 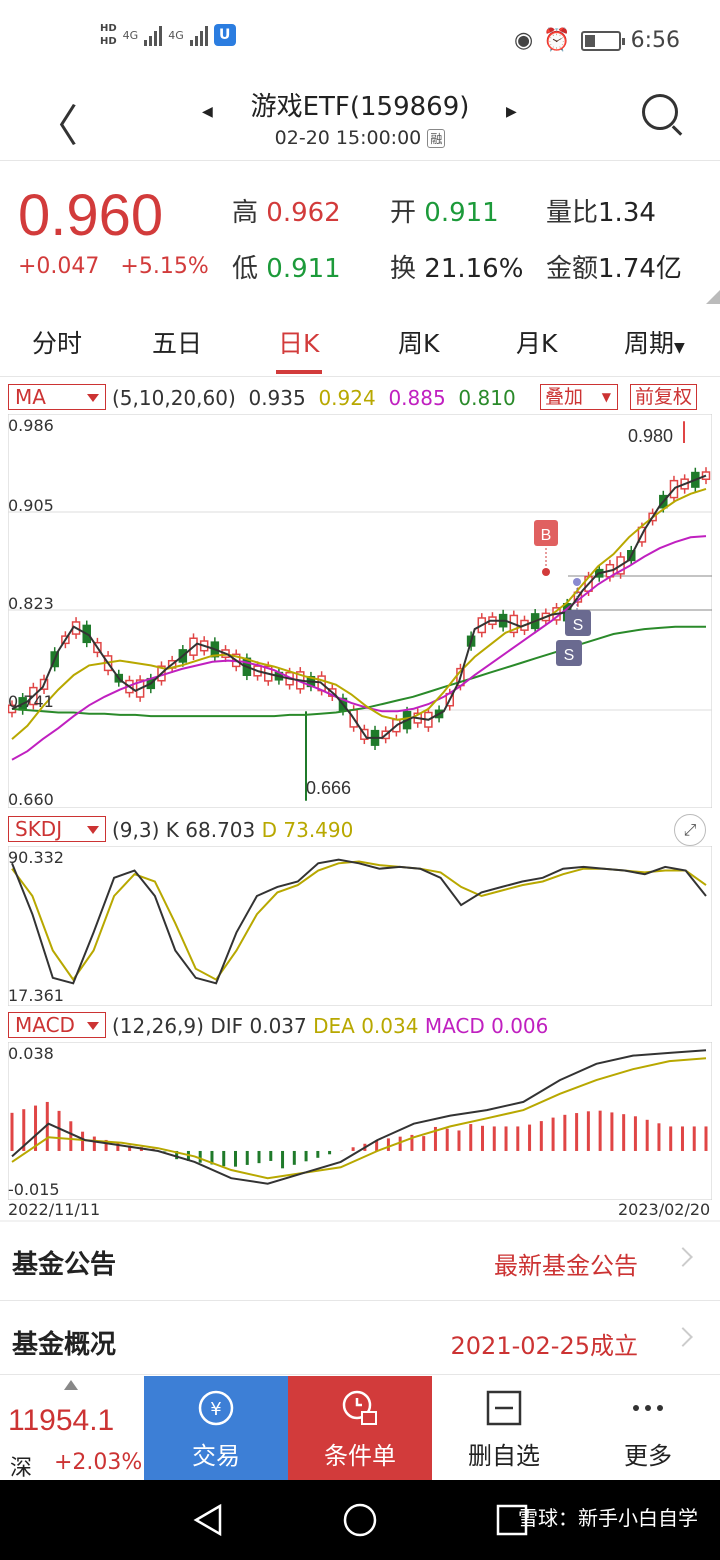 What do you see at coordinates (403, 269) in the screenshot?
I see `turnover-label: 换` at bounding box center [403, 269].